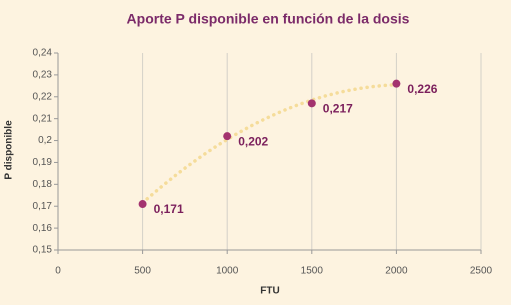  What do you see at coordinates (227, 271) in the screenshot?
I see `x-tick-label: 1000` at bounding box center [227, 271].